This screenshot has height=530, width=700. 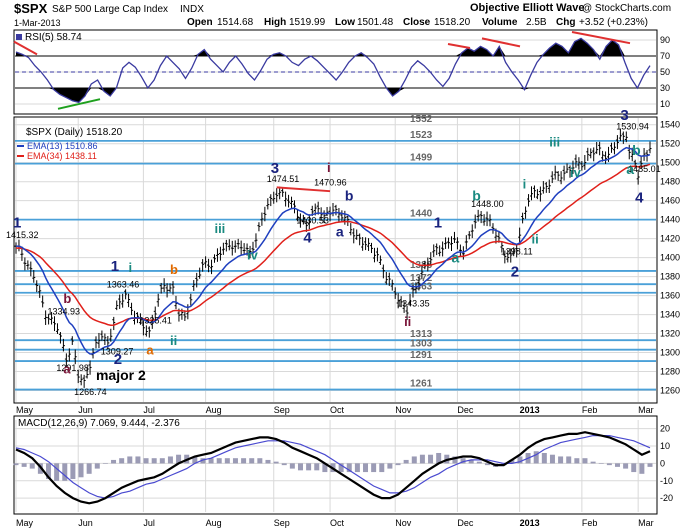 I want to click on support-level-label: 1499, so click(x=421, y=158).